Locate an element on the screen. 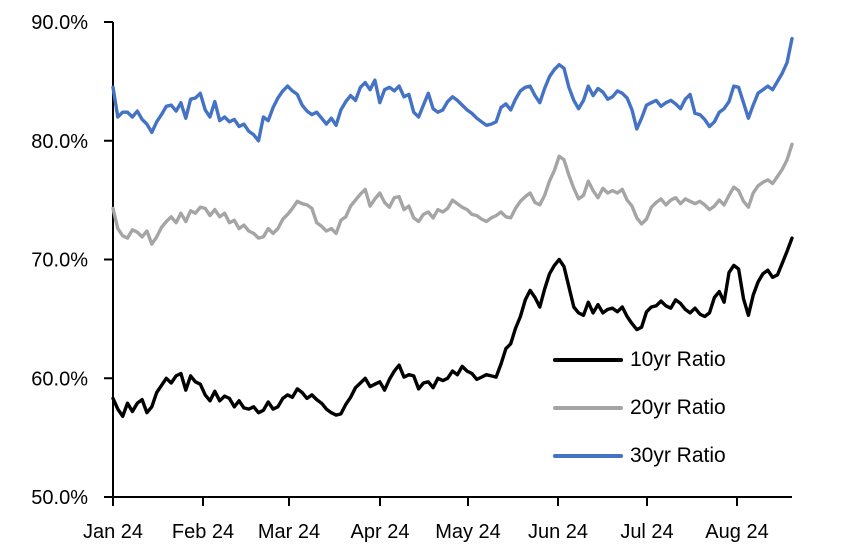 Image resolution: width=852 pixels, height=551 pixels. x-axis-tick-label: Apr 24 is located at coordinates (380, 532).